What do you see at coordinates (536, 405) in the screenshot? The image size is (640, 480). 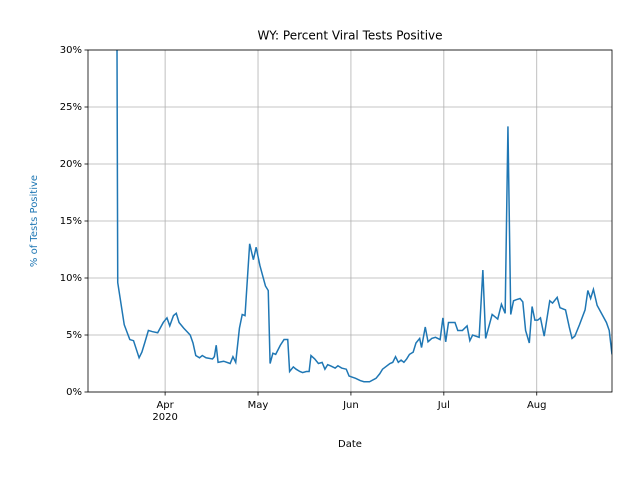 I see `x-tick-label: Aug` at bounding box center [536, 405].